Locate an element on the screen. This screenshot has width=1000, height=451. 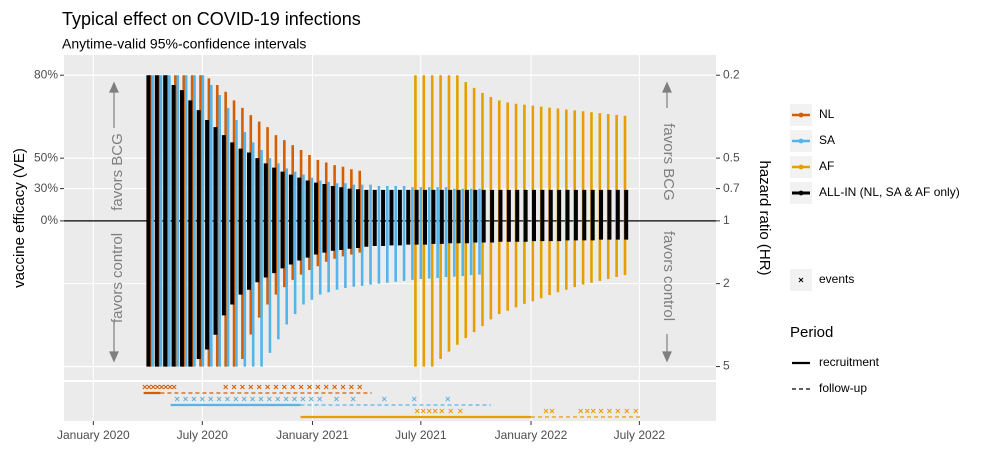
y2-tick-label: 1 is located at coordinates (726, 220).